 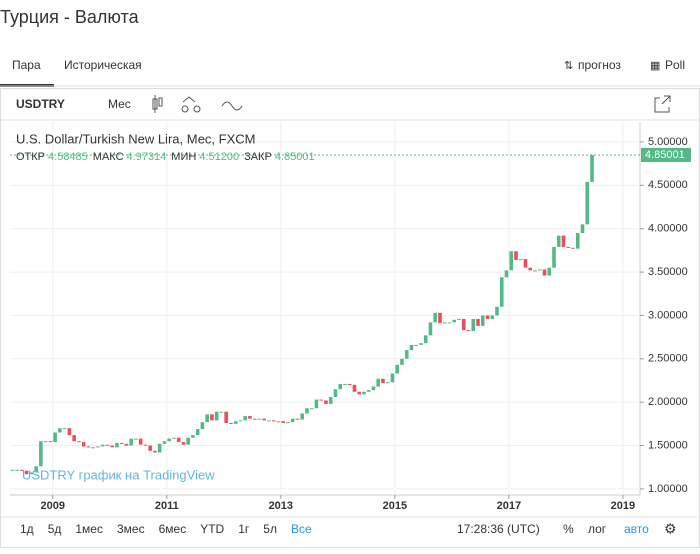 I want to click on range-button: 1д, so click(x=27, y=529).